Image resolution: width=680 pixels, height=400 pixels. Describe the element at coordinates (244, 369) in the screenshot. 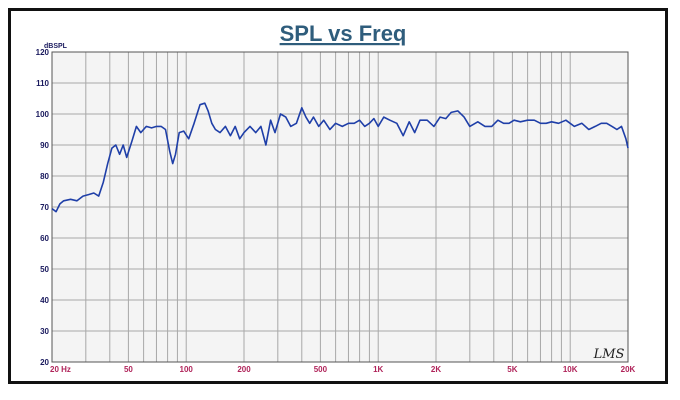

I see `x-tick-label: 200` at that location.